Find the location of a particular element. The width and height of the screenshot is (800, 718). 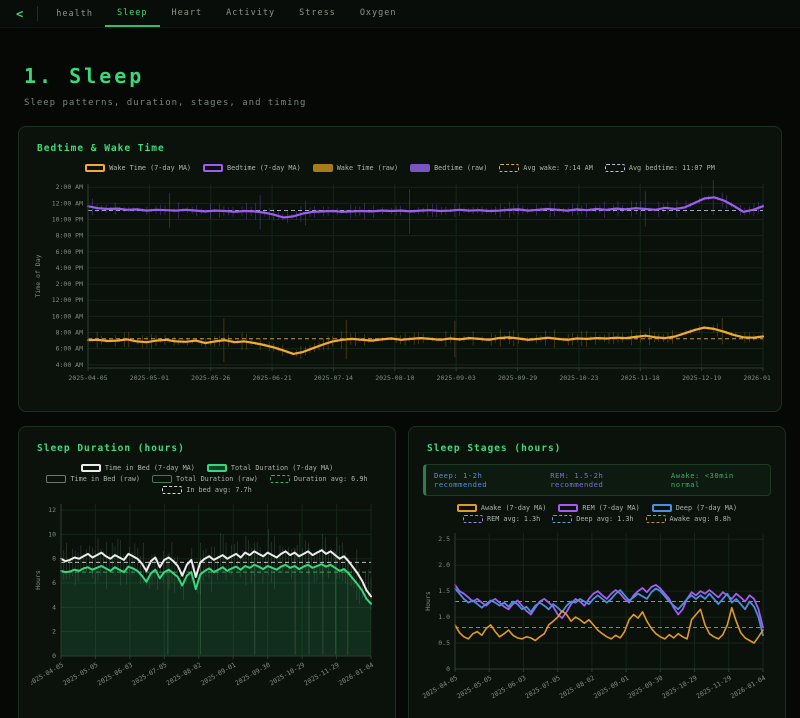

nav-tabs: Sleep Heart Activity Stress Oxygen is located at coordinates (256, 13).